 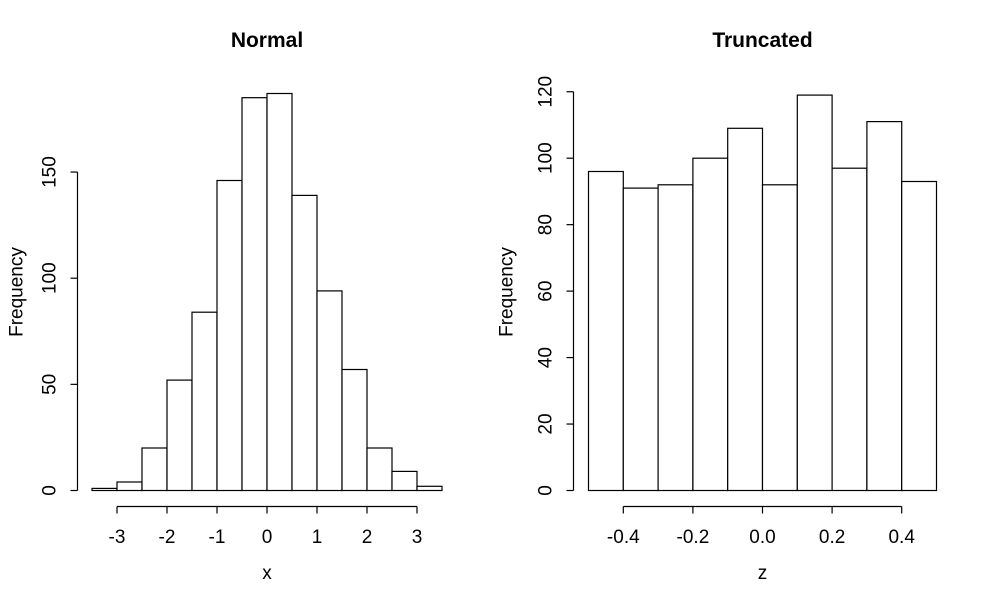 I want to click on x-axis: -3 -2 -1 0 1 2 3, so click(x=266, y=526).